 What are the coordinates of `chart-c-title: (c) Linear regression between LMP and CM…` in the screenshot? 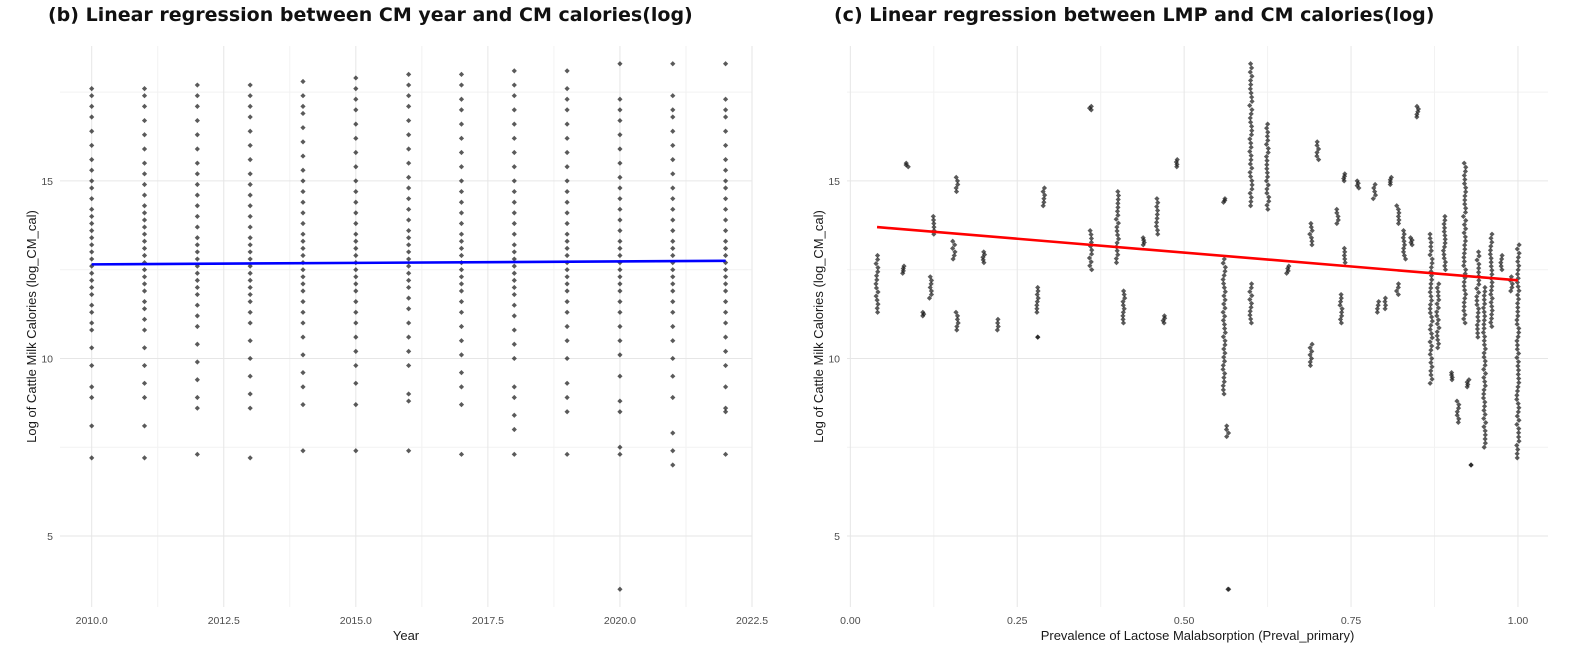 It's located at (1134, 15).